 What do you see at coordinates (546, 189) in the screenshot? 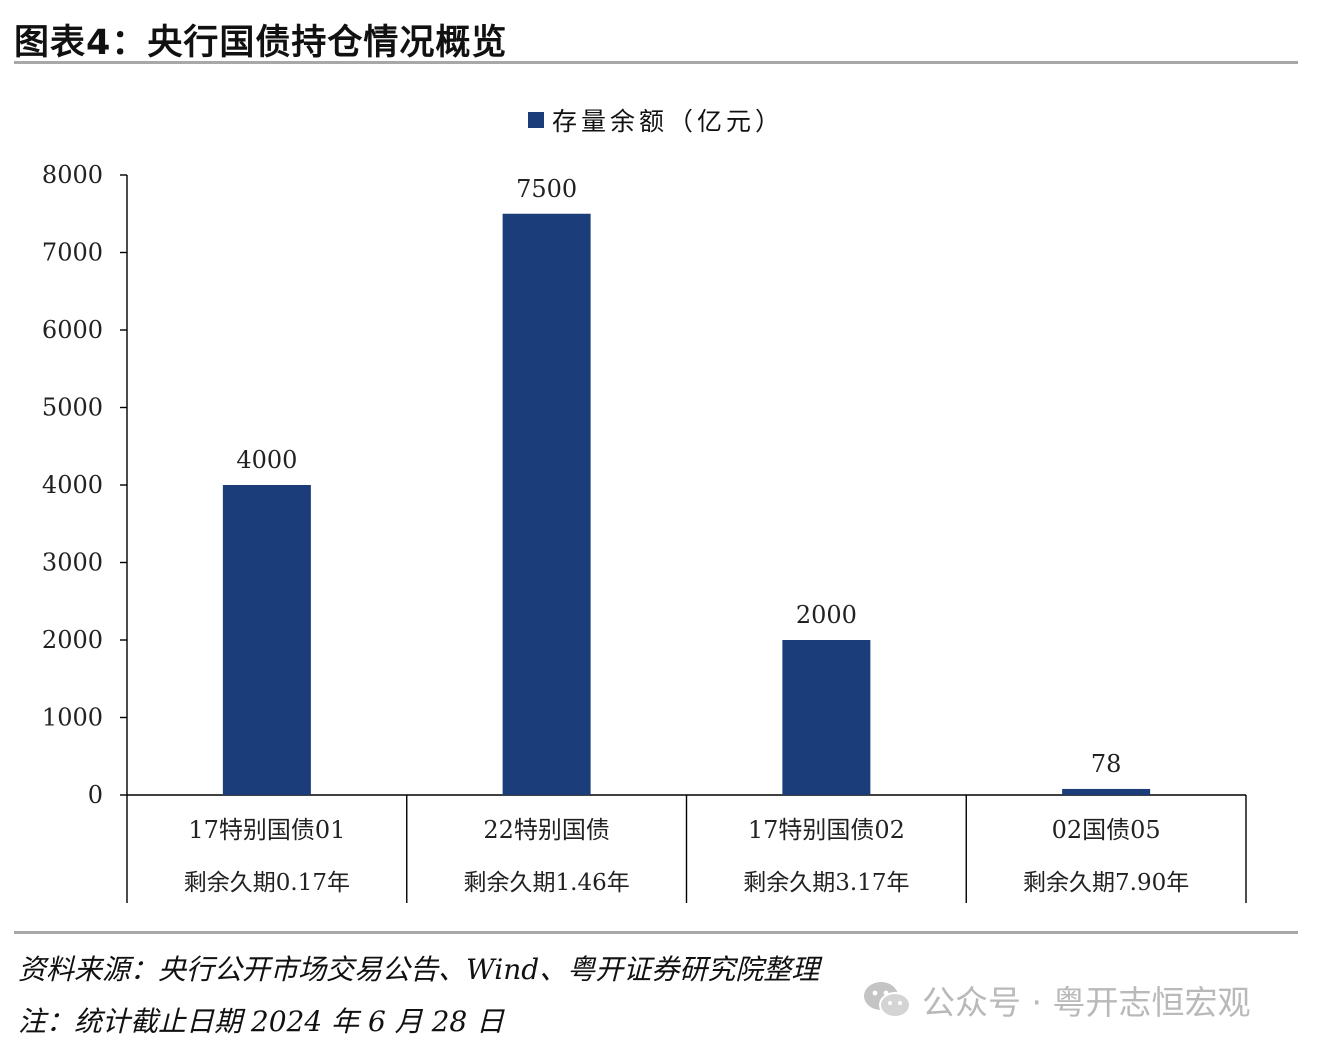
I see `data-label: 7500` at bounding box center [546, 189].